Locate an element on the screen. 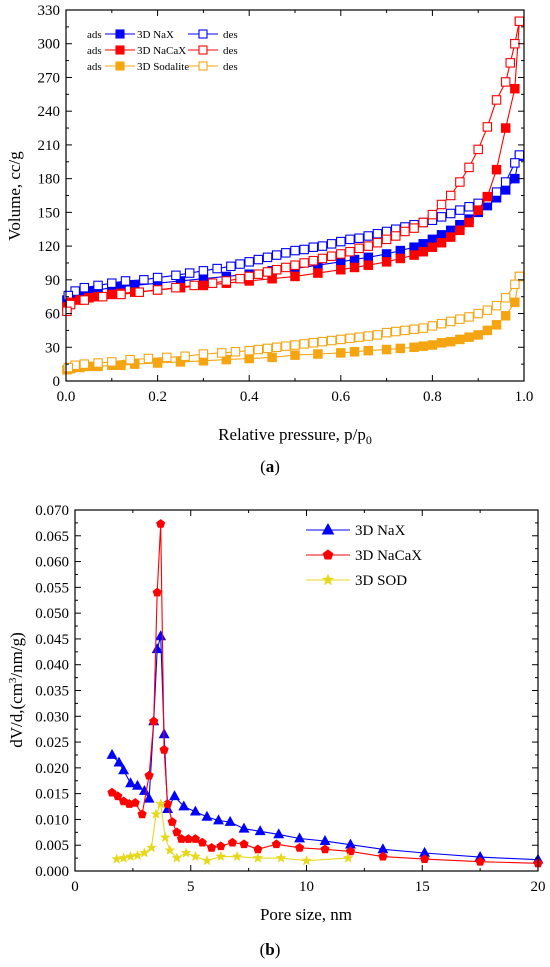 This screenshot has width=550, height=967. legend-series-name: 3D SOD is located at coordinates (381, 581).